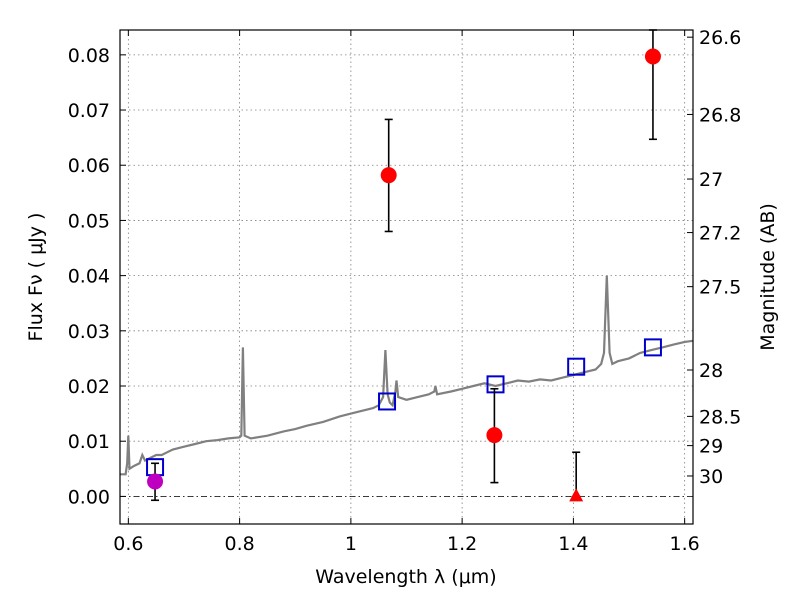 The width and height of the screenshot is (800, 600). I want to click on right-axis-title: Magnitude (AB), so click(768, 277).